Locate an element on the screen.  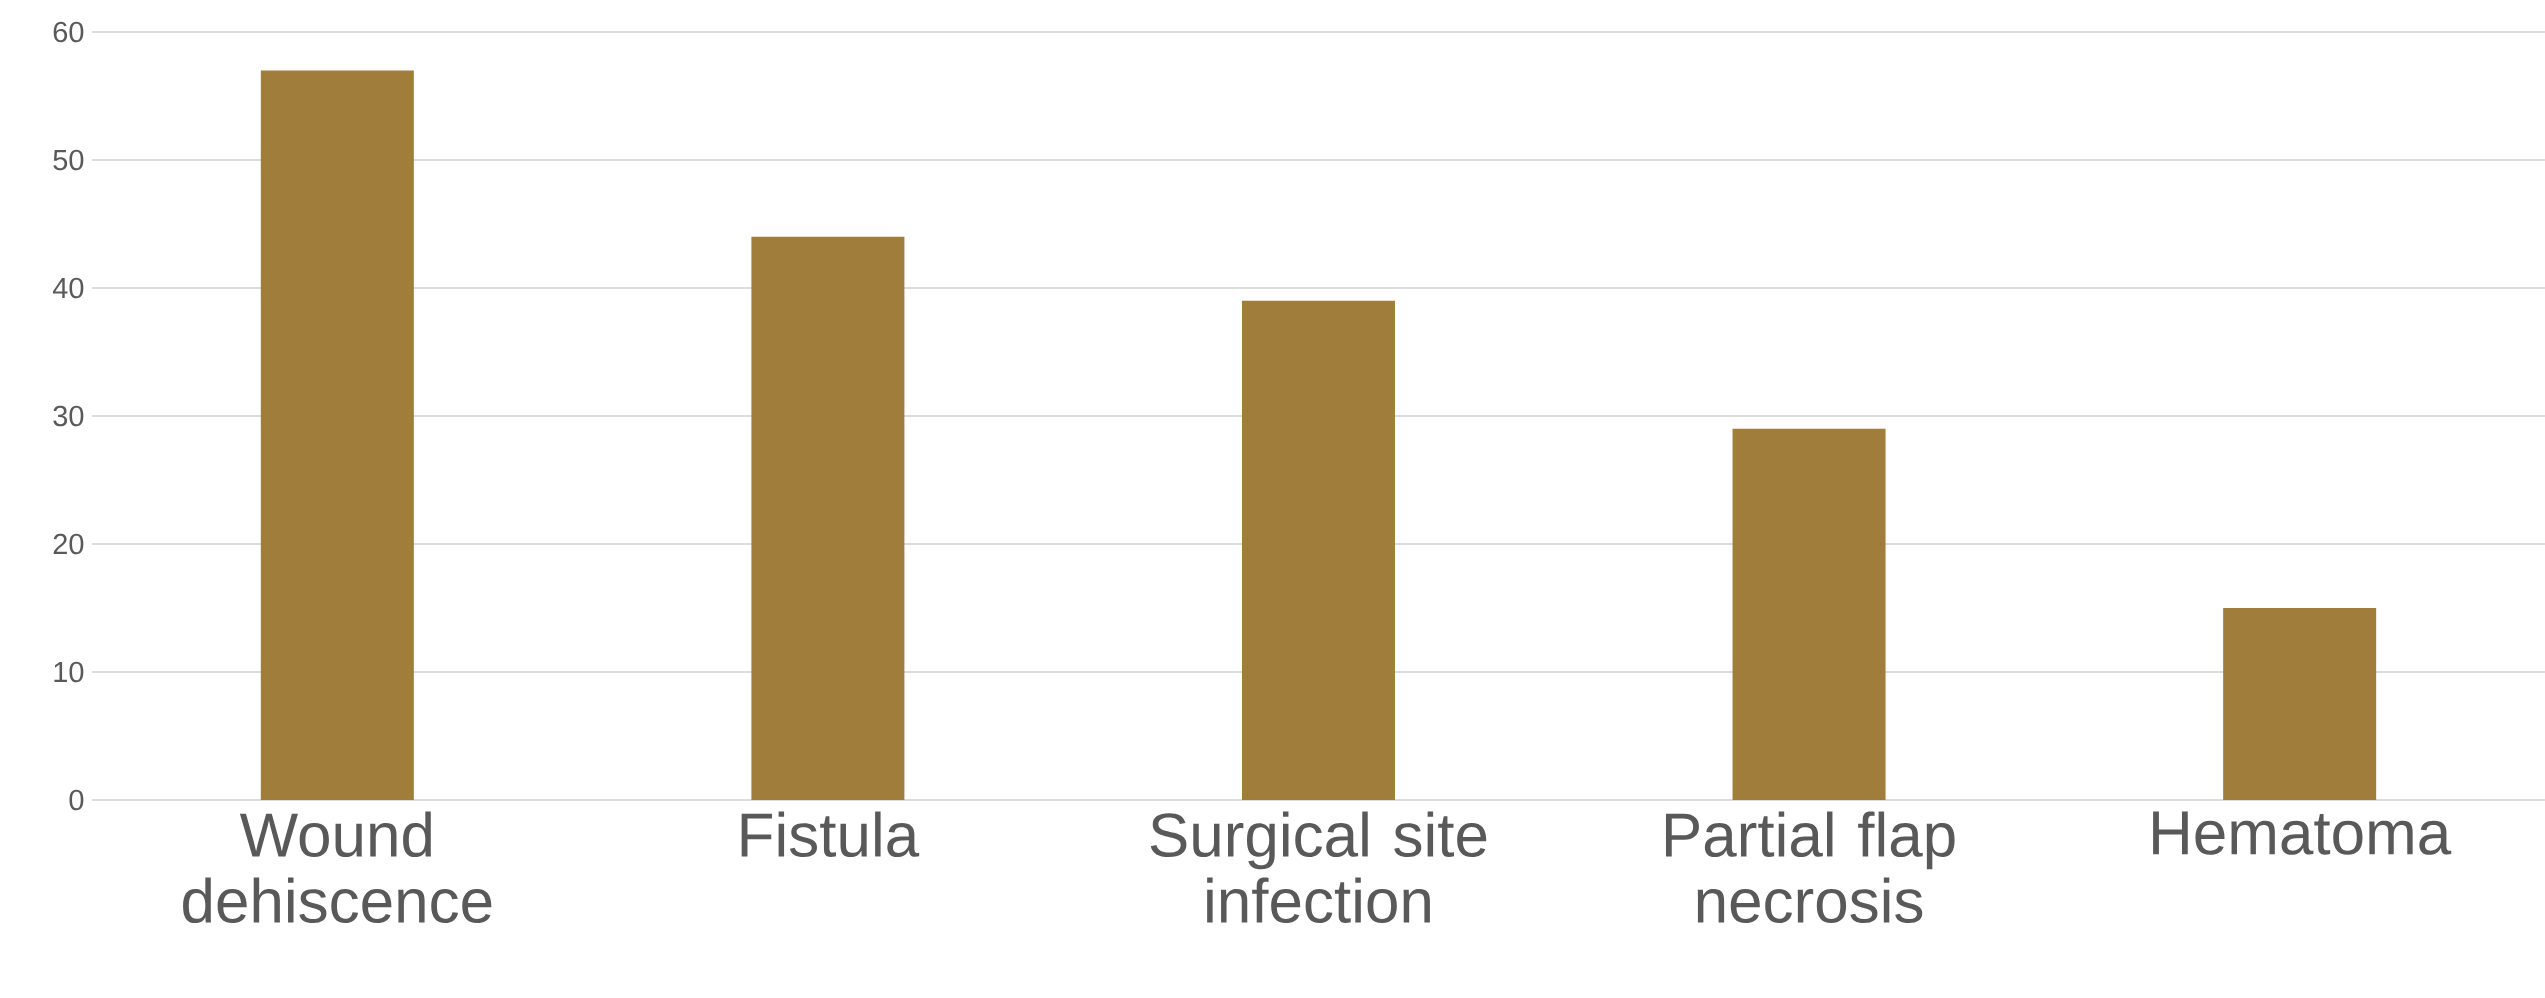
y-tick-label: 10 is located at coordinates (69, 672).